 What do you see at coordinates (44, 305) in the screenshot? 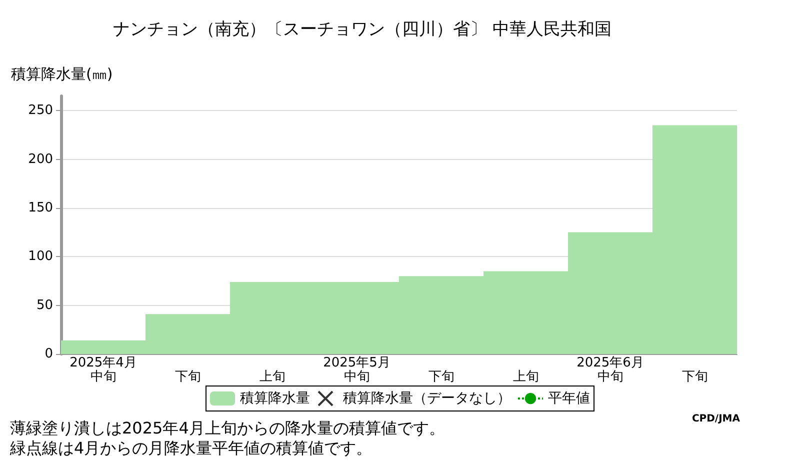
I see `y-tick-label: 50` at bounding box center [44, 305].